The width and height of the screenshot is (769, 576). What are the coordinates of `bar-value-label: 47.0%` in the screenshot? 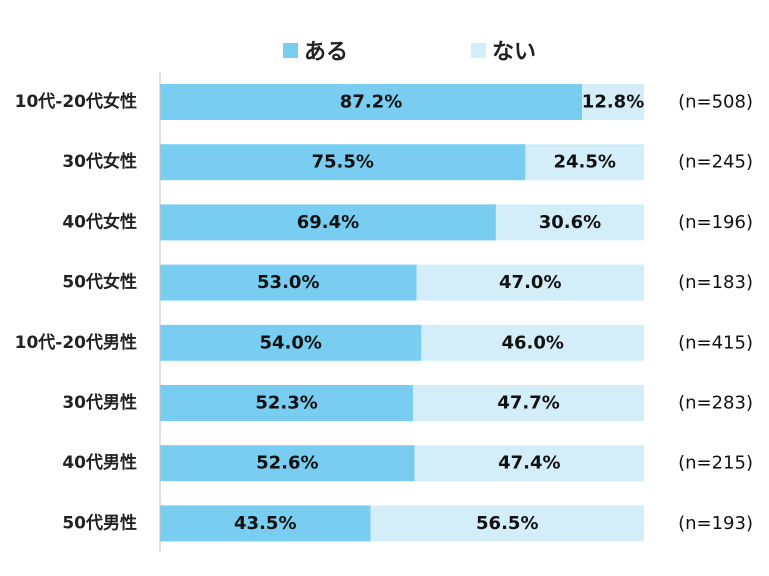 It's located at (530, 282).